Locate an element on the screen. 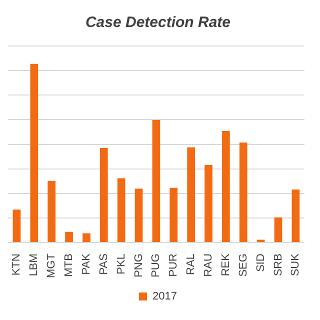  x-tick-label: PAK is located at coordinates (86, 263).